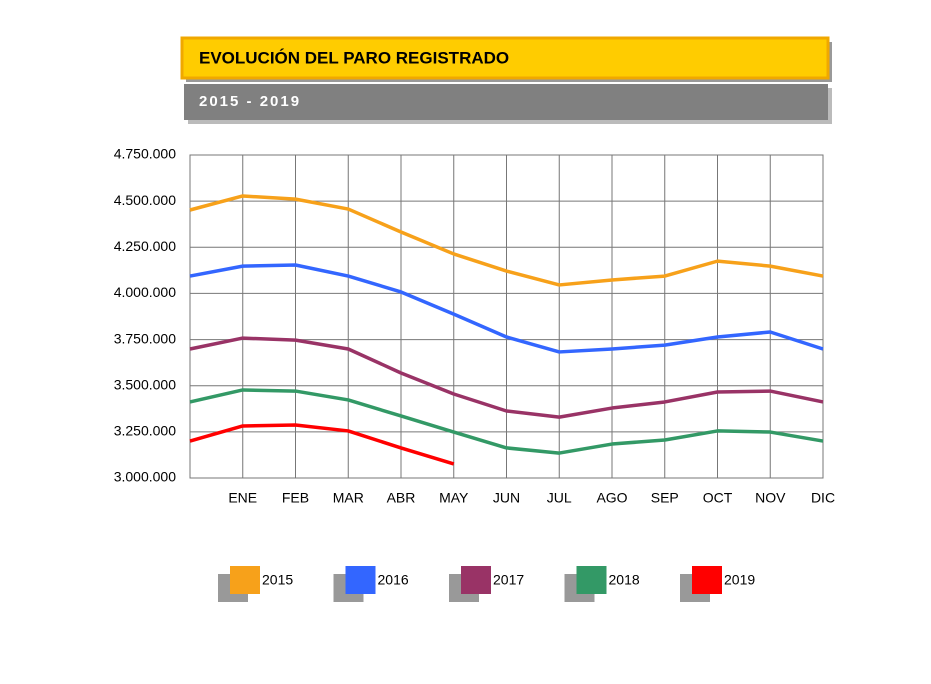  What do you see at coordinates (145, 384) in the screenshot?
I see `y-tick-label: 3.500.000` at bounding box center [145, 384].